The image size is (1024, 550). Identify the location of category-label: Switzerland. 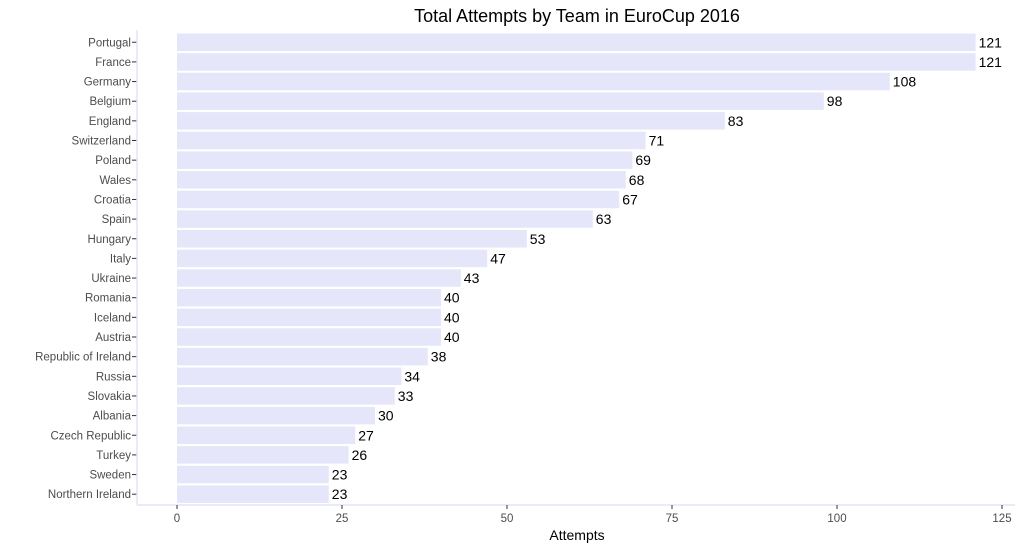
(101, 142).